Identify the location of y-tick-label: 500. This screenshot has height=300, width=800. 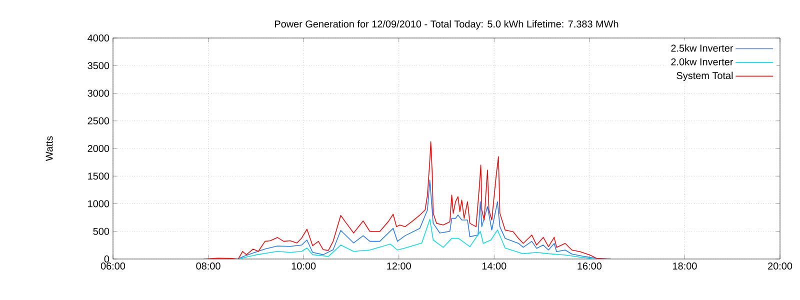
(101, 231).